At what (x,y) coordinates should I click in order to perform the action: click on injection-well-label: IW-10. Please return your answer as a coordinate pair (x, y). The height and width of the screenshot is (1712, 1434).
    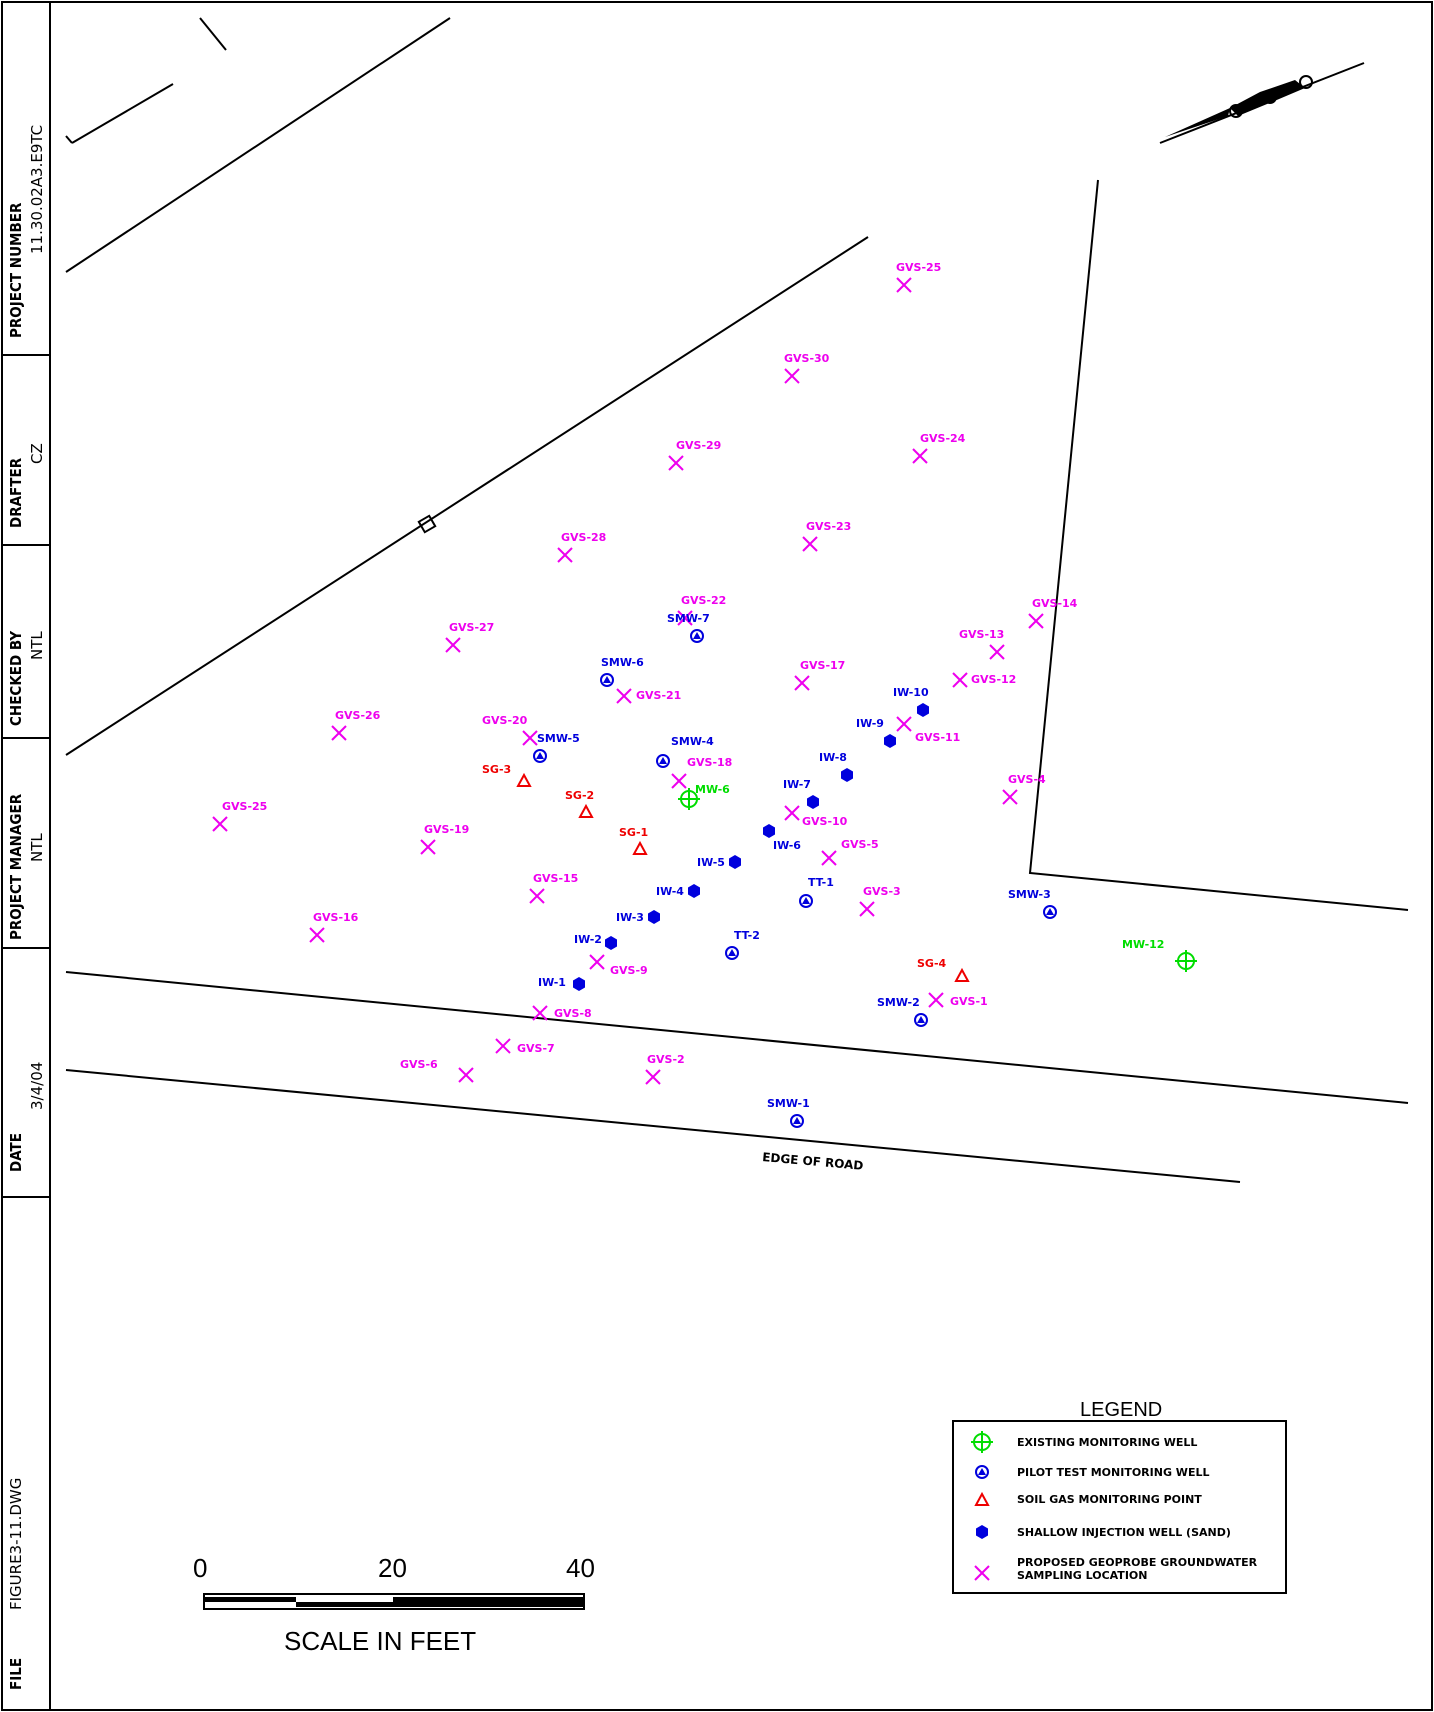
    Looking at the image, I should click on (911, 692).